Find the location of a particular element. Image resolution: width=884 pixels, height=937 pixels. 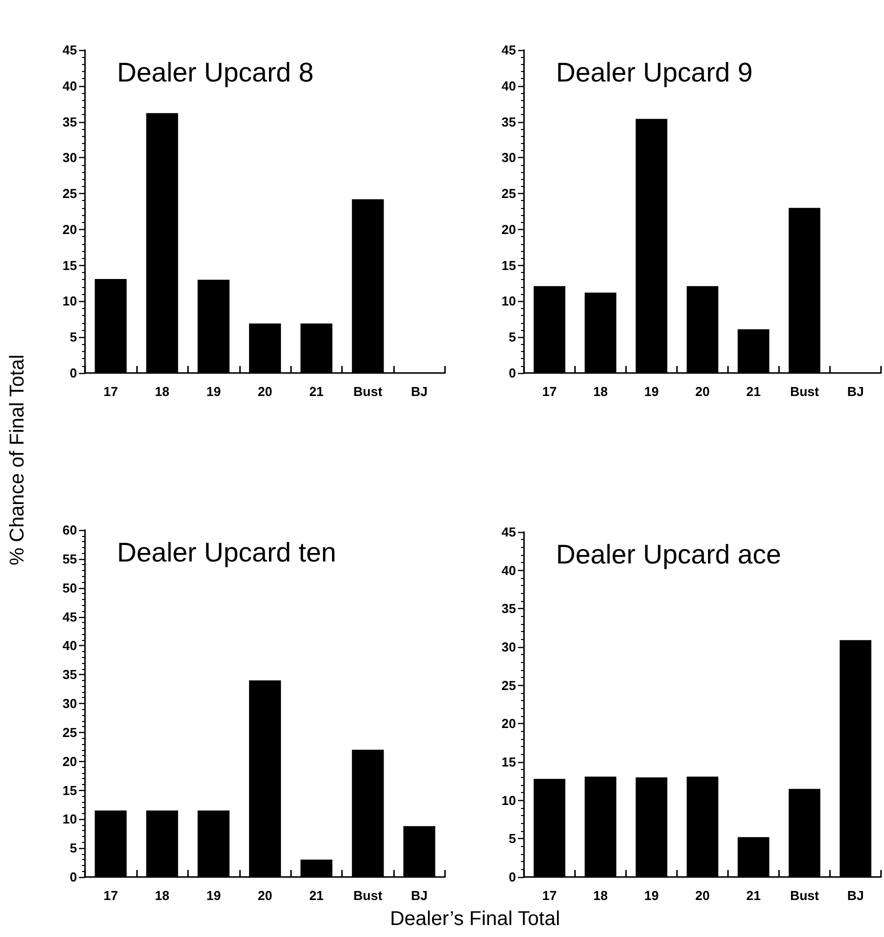

y-tick-label: 50 is located at coordinates (69, 588).